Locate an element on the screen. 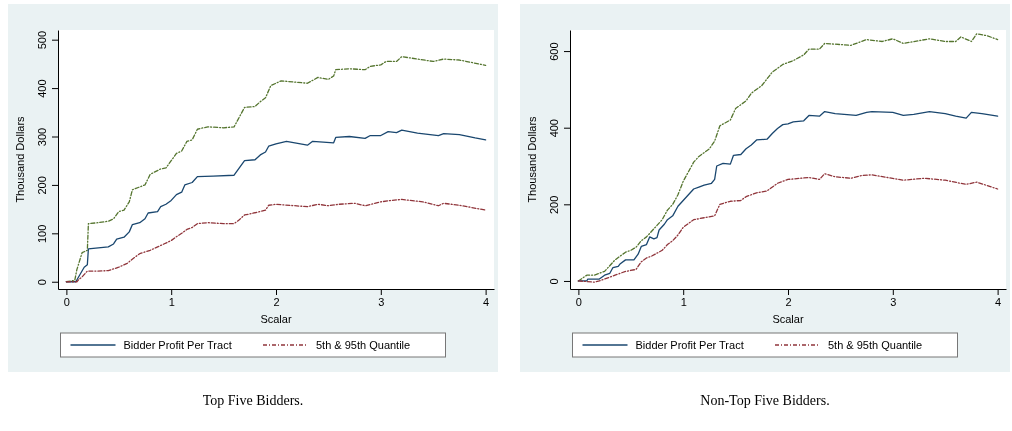  text: Non-Top Five Bidders. is located at coordinates (765, 400).